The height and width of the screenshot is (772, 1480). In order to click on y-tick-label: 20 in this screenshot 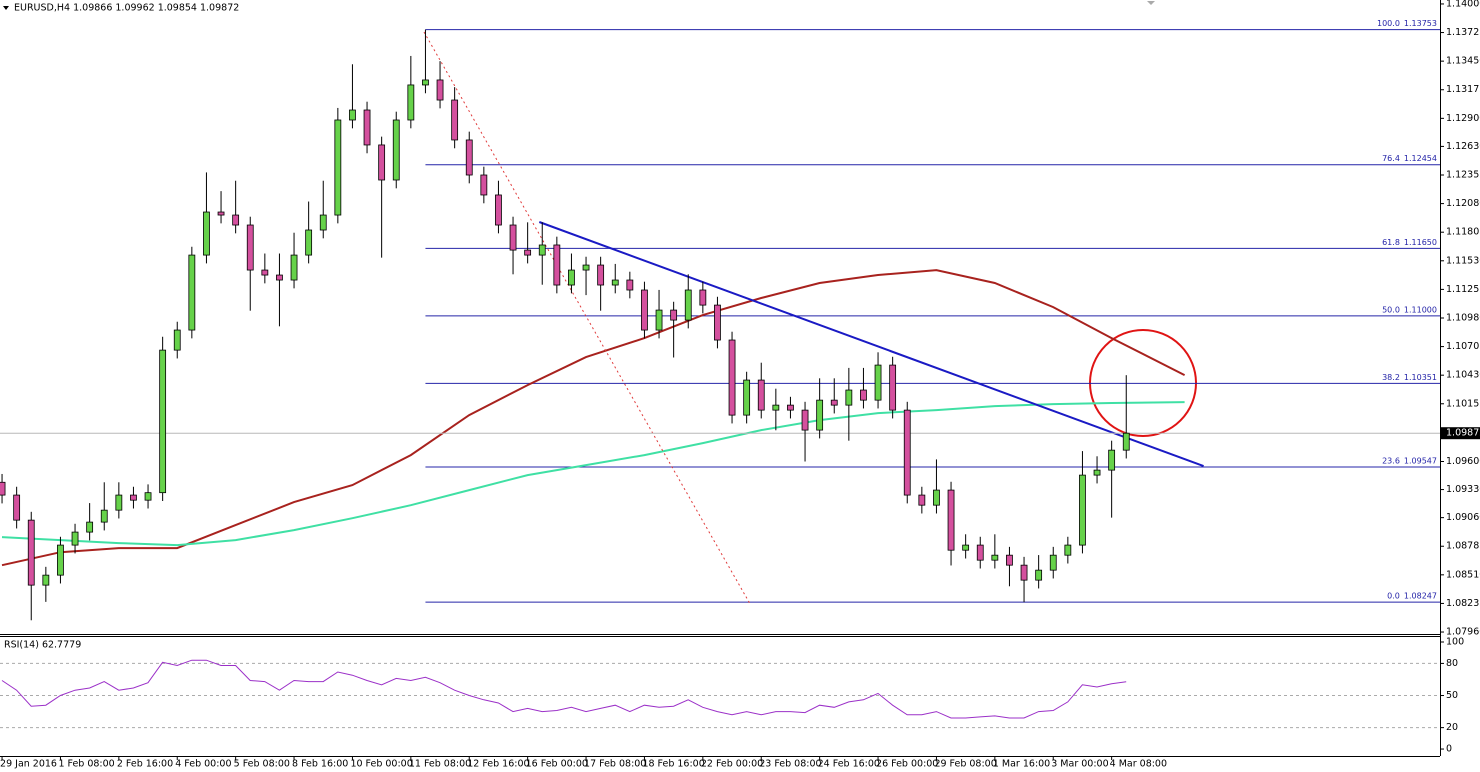, I will do `click(1452, 727)`.